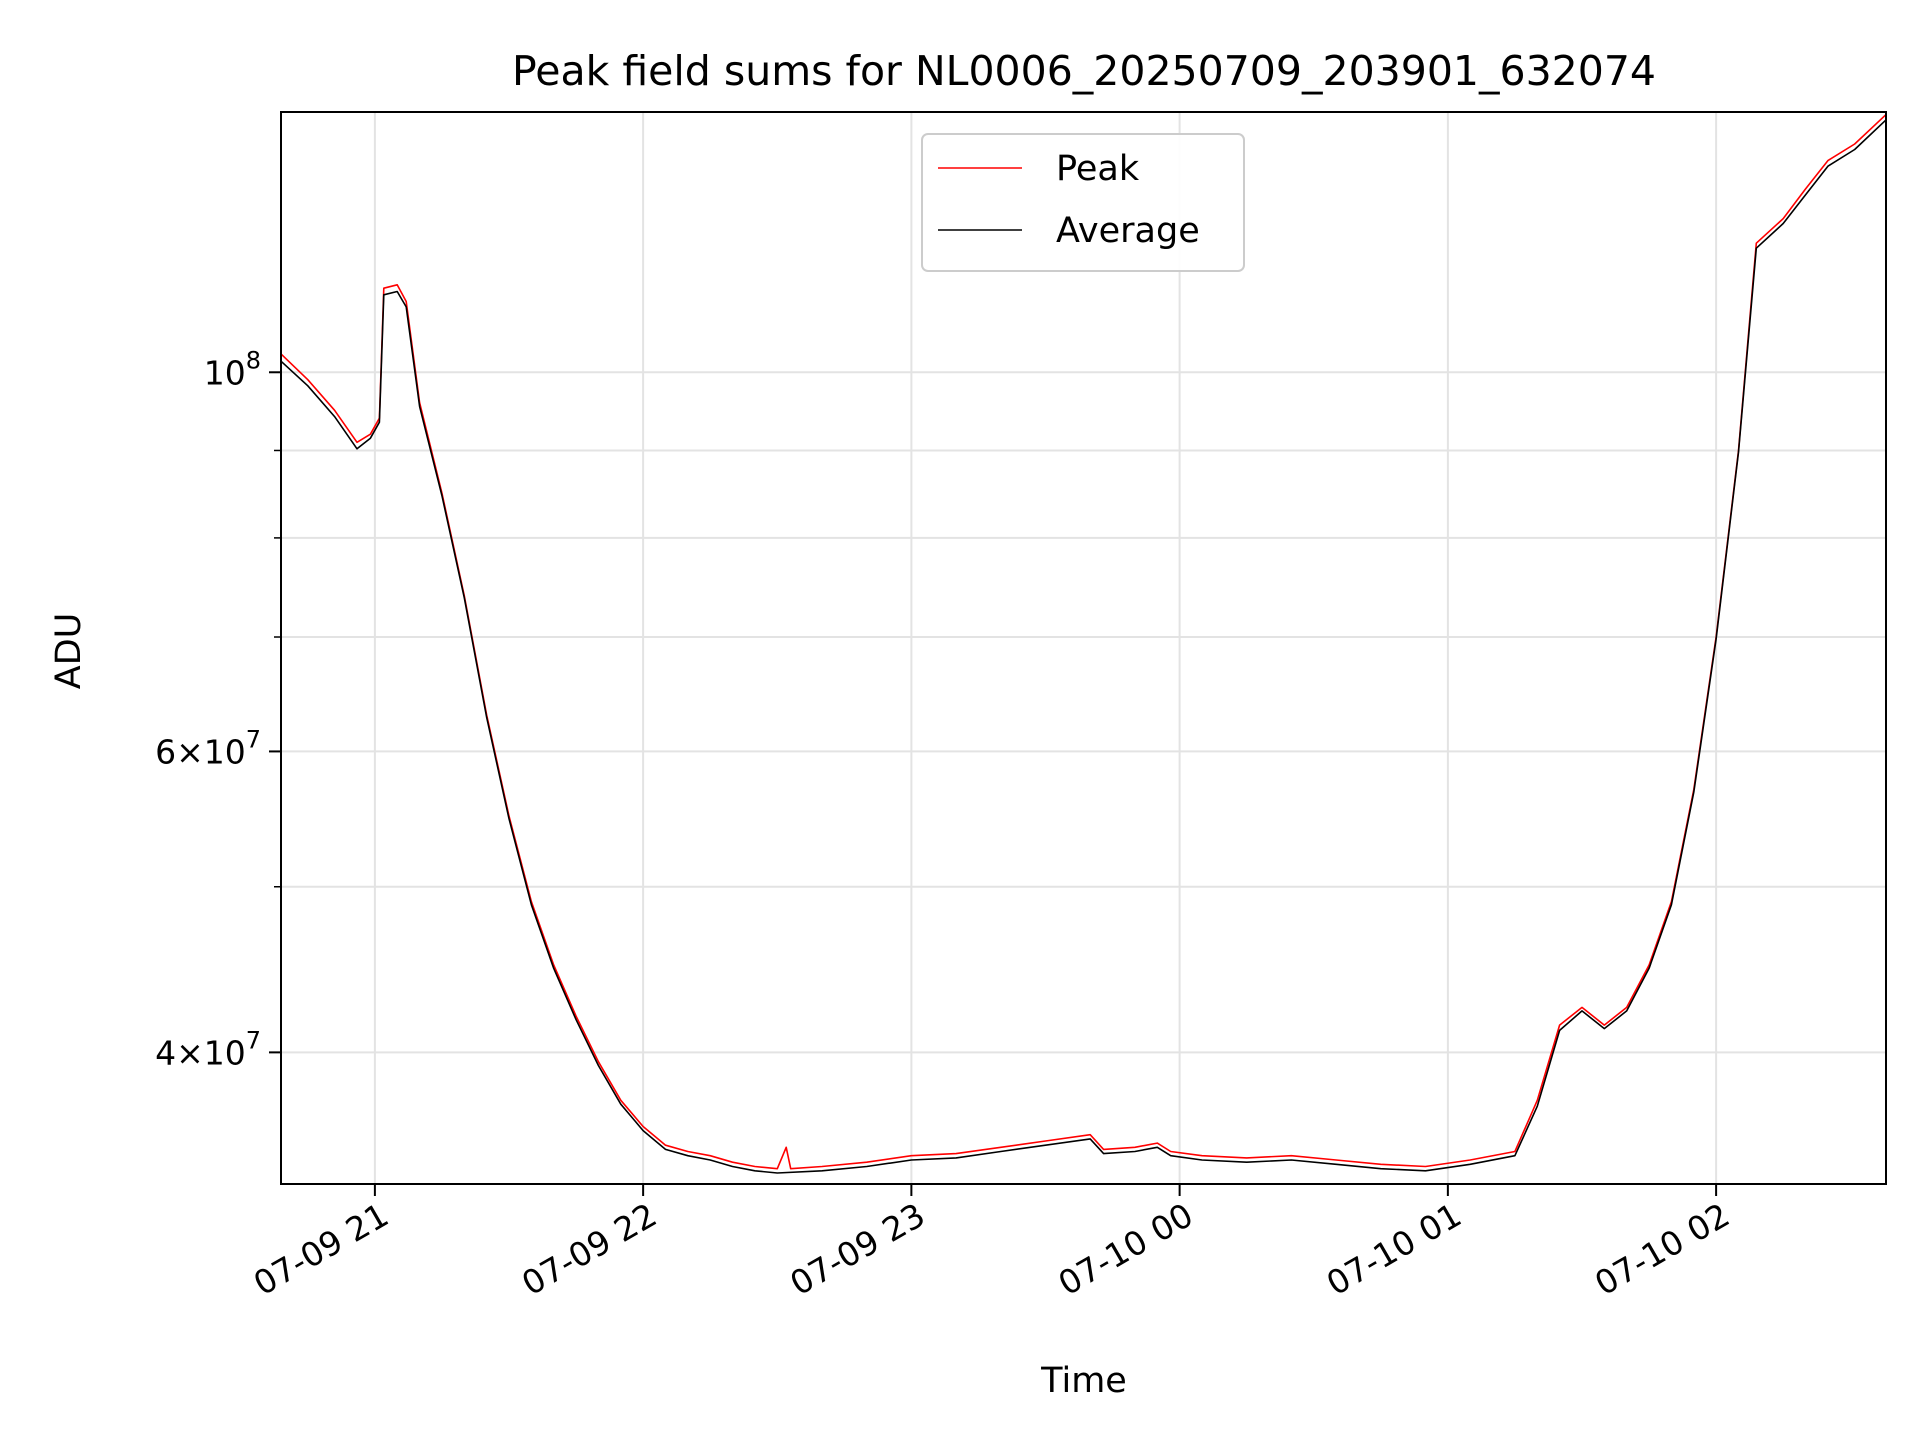 This screenshot has height=1440, width=1920. I want to click on y-tick-base: 6, so click(165, 751).